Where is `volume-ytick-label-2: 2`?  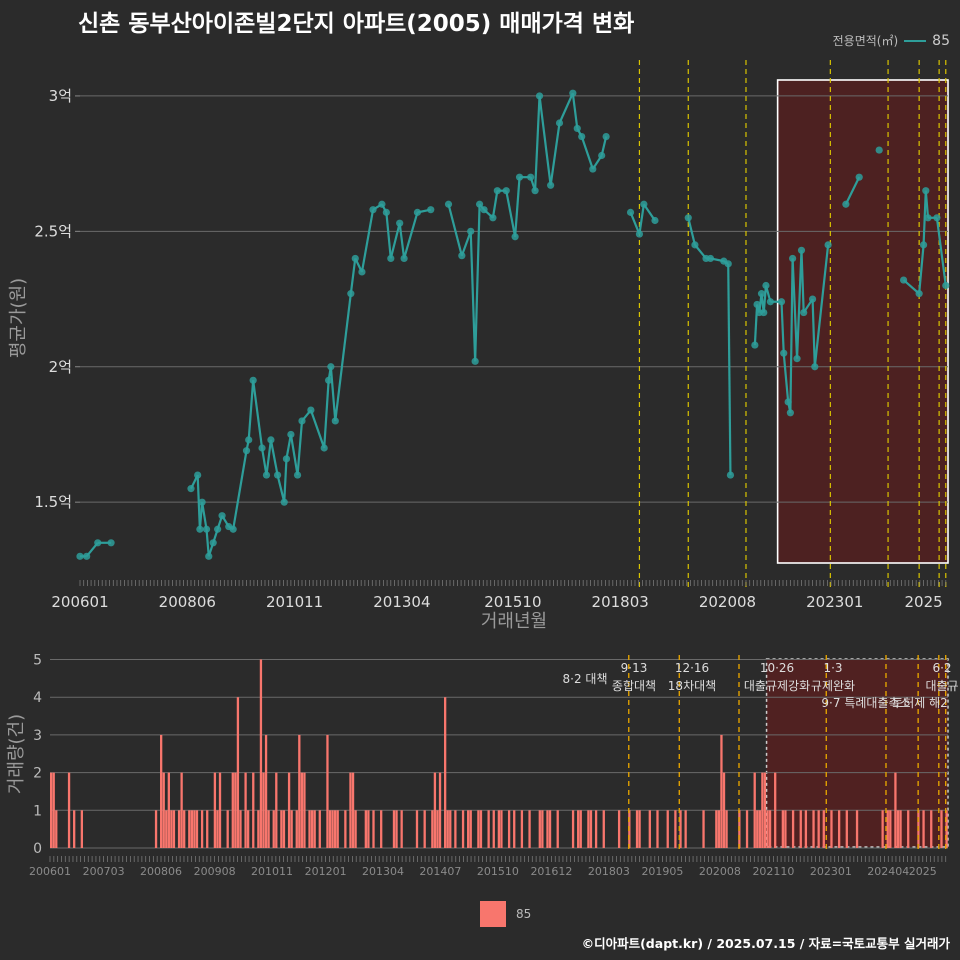
volume-ytick-label-2: 2 is located at coordinates (37, 774).